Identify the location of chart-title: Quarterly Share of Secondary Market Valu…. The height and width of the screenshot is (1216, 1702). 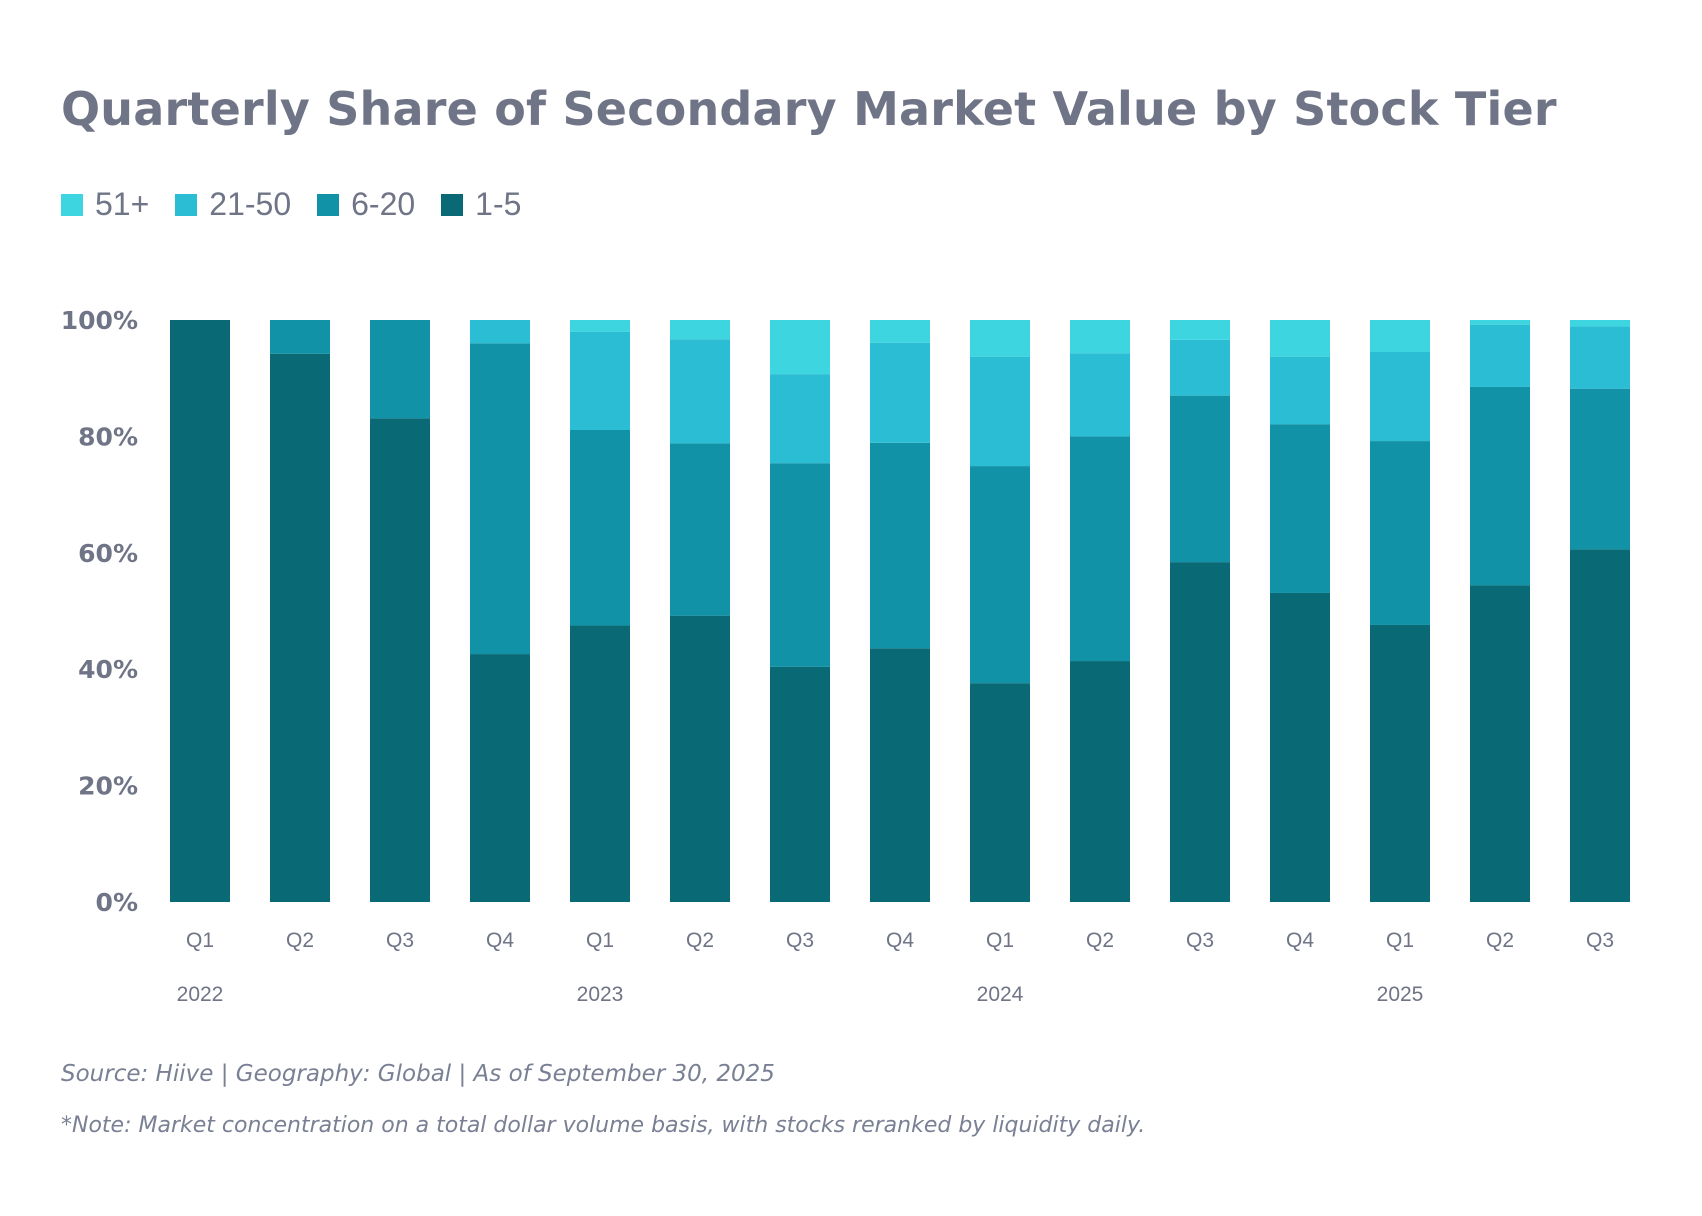
(809, 109).